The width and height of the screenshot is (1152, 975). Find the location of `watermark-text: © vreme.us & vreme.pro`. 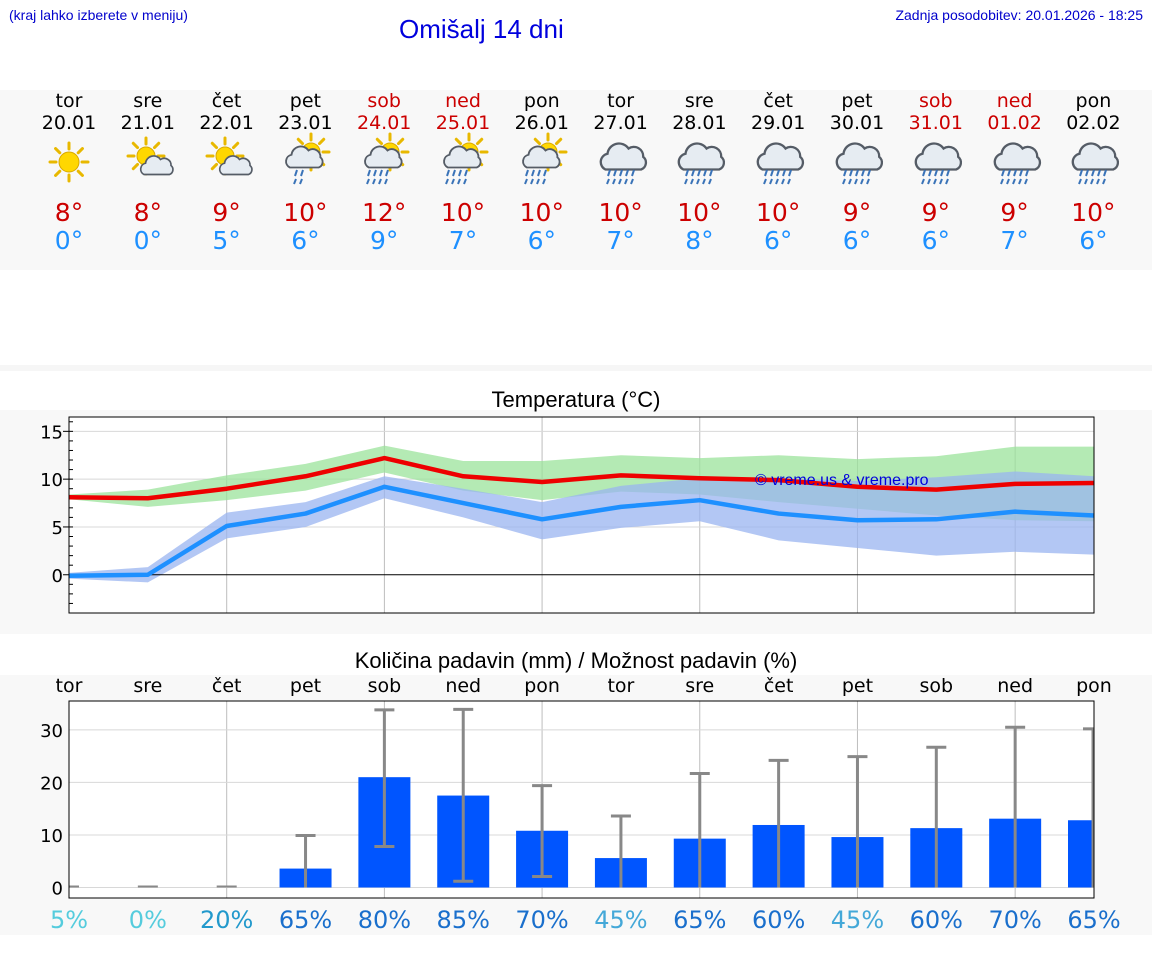

watermark-text: © vreme.us & vreme.pro is located at coordinates (842, 480).